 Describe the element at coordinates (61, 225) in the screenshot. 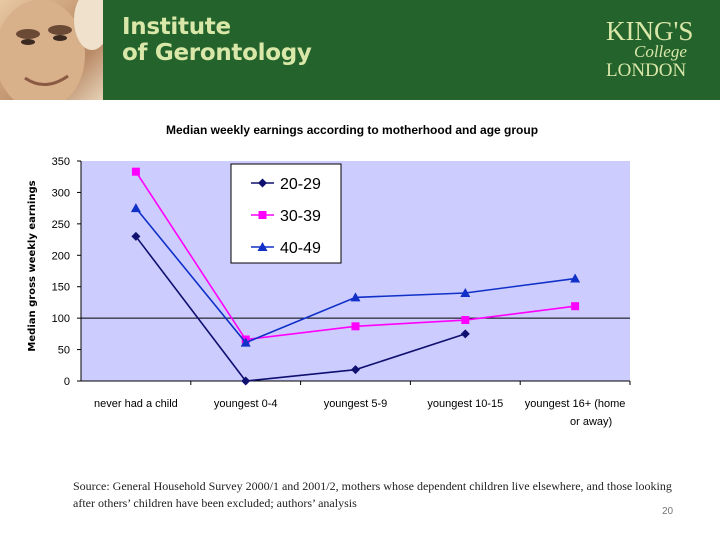

I see `y-tick-label: 250` at that location.